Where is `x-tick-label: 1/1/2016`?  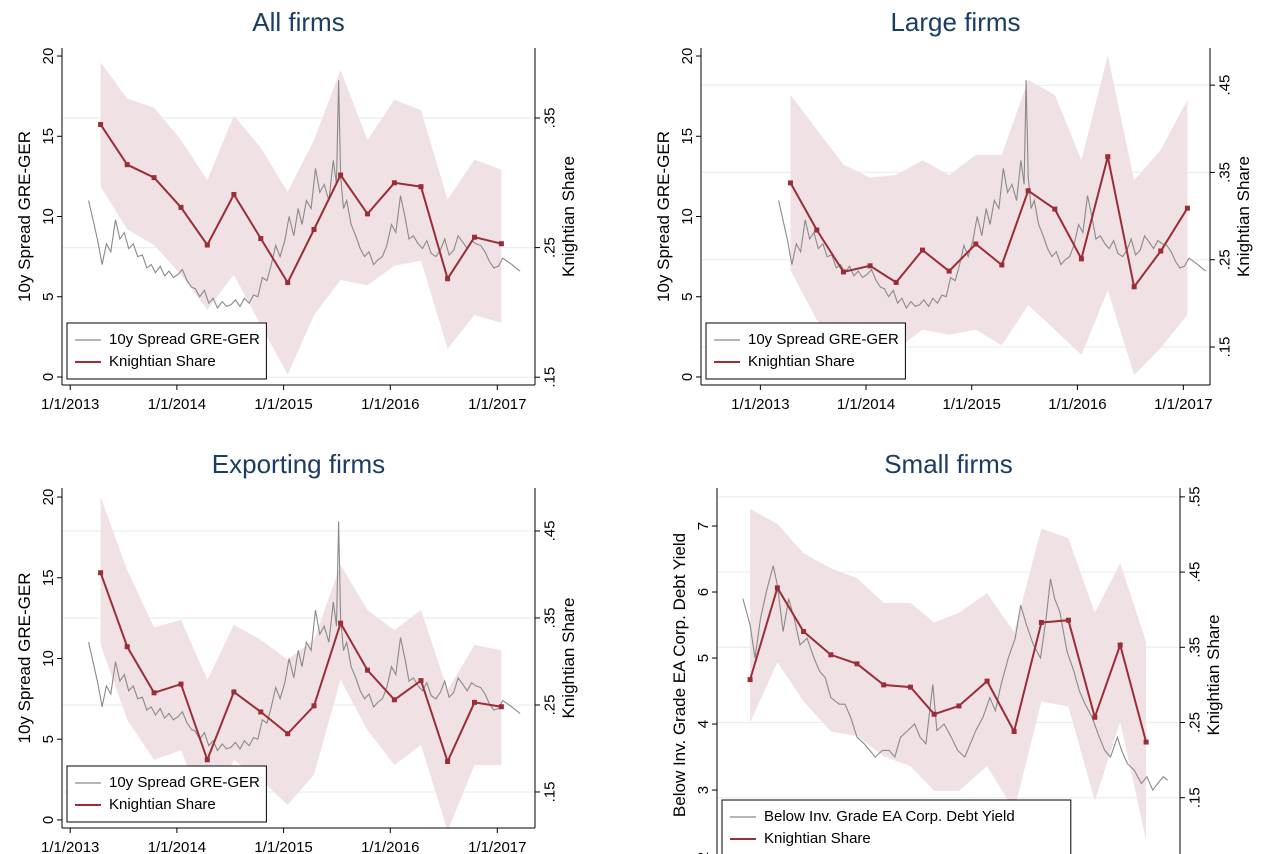
x-tick-label: 1/1/2016 is located at coordinates (390, 404).